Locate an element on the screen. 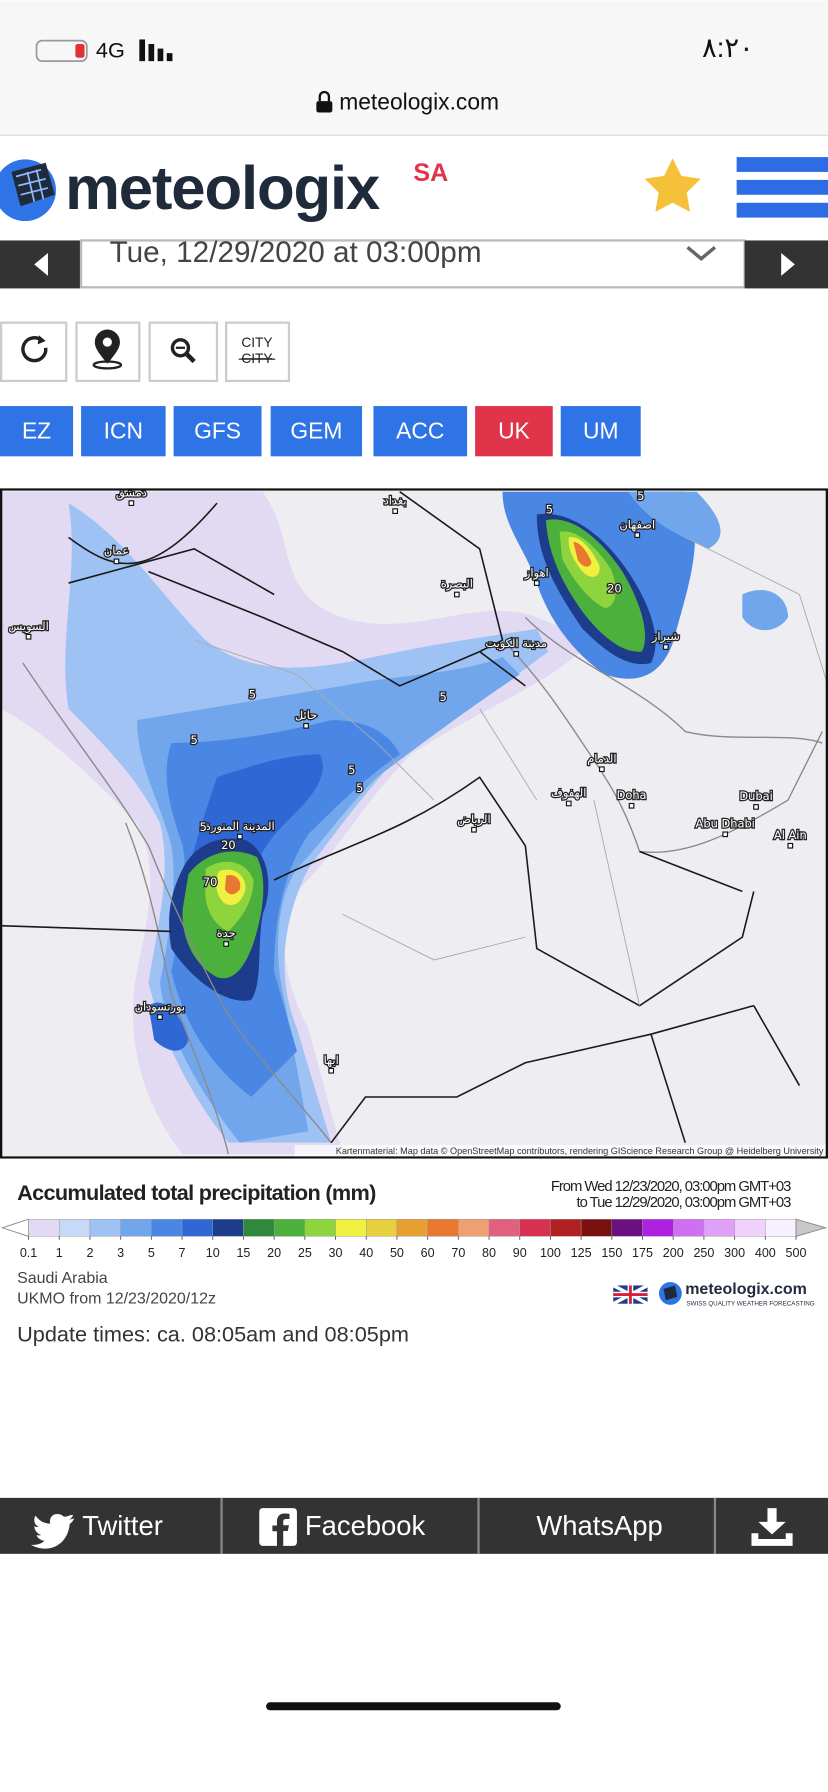 The image size is (828, 1792). colorbar-tick-label: 40 is located at coordinates (366, 1253).